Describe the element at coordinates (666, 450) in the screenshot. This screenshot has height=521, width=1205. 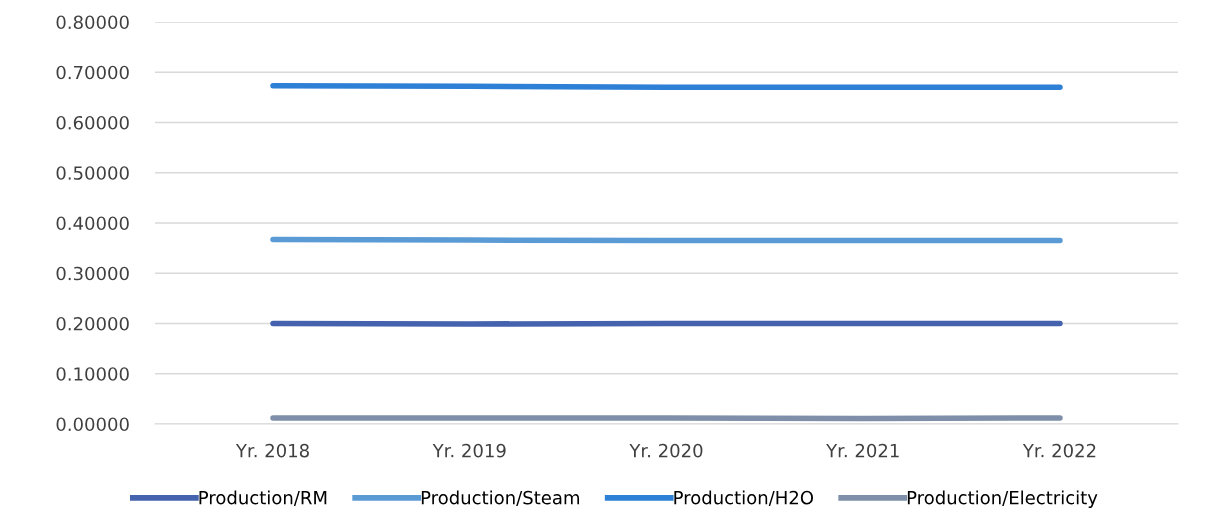
I see `x-tick-label: Yr. 2020` at that location.